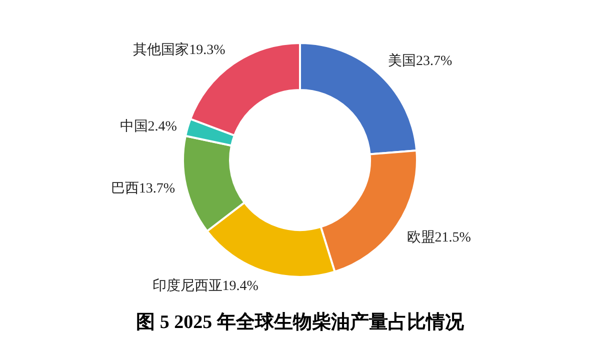 The height and width of the screenshot is (342, 600). I want to click on slice-label: 其他国家19.3%, so click(179, 50).